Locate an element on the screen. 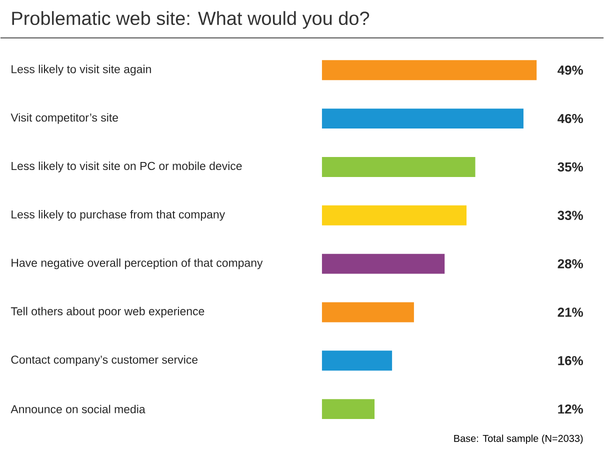 This screenshot has height=457, width=604. data-label: 35% is located at coordinates (570, 167).